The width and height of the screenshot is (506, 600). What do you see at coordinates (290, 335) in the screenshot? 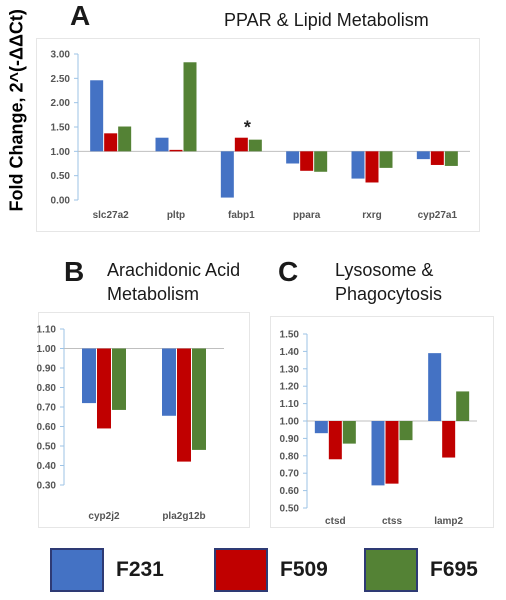
I see `c-ytick-label: 1.50` at bounding box center [290, 335].